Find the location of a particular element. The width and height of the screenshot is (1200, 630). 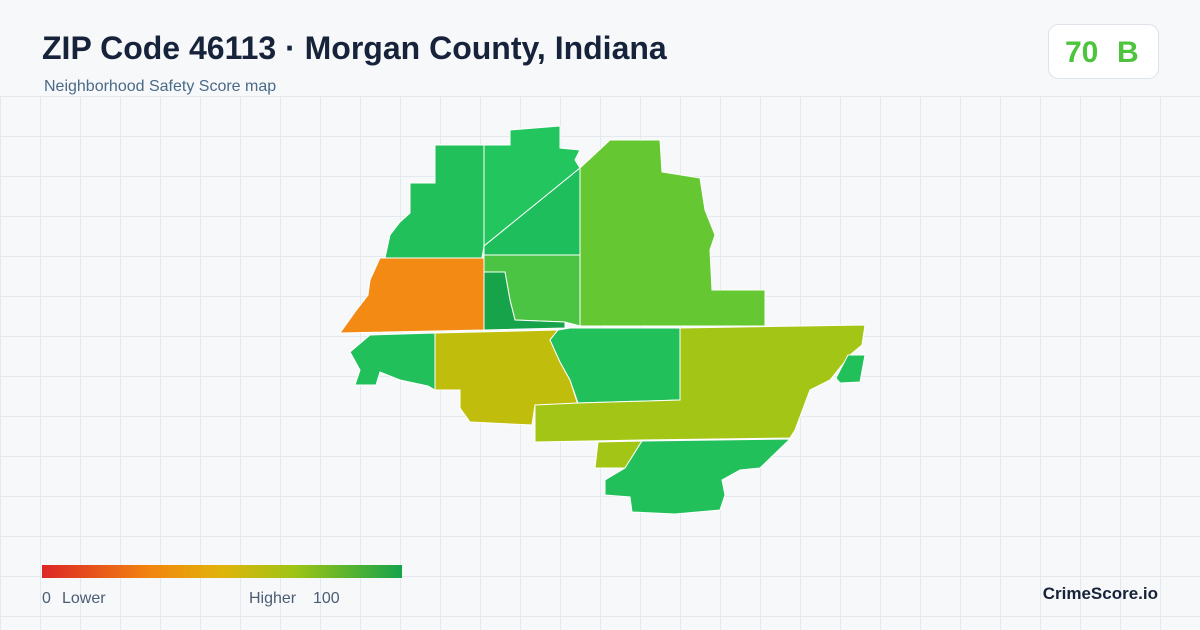

subtitle: Neighborhood Safety Score map is located at coordinates (160, 86).